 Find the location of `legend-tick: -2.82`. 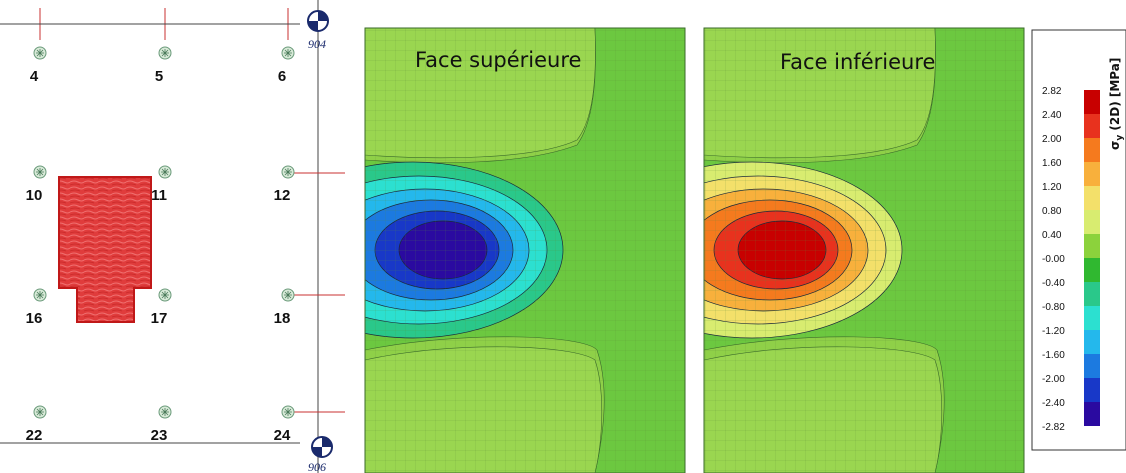

legend-tick: -2.82 is located at coordinates (1053, 427).